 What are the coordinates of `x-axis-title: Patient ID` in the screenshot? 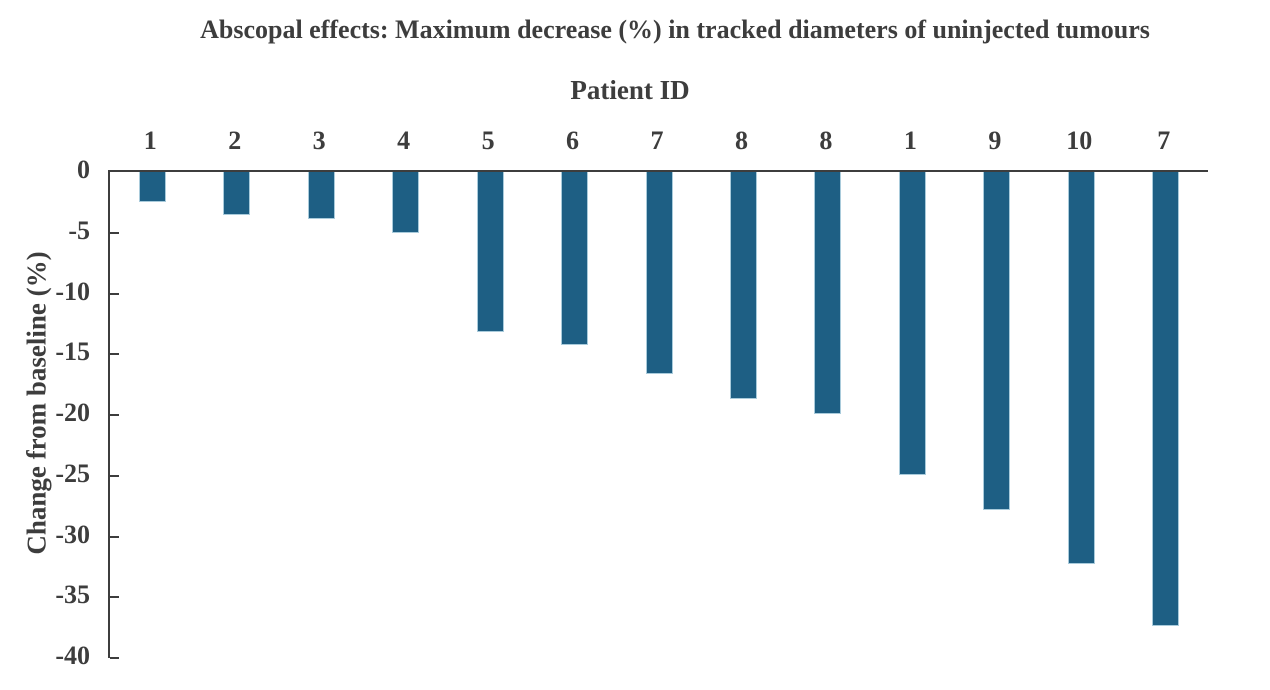 It's located at (630, 90).